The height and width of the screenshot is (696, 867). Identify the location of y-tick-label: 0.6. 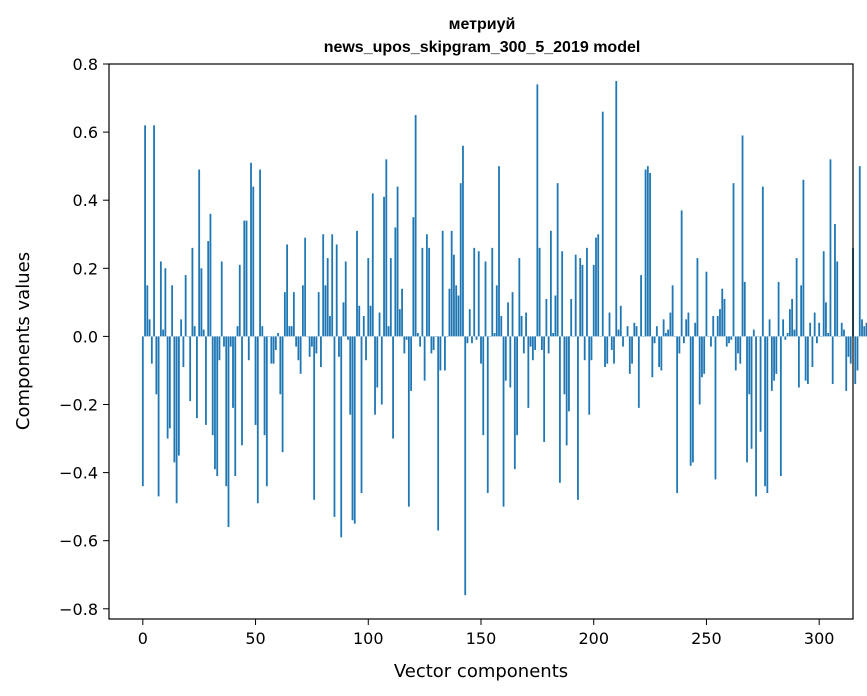
(85, 132).